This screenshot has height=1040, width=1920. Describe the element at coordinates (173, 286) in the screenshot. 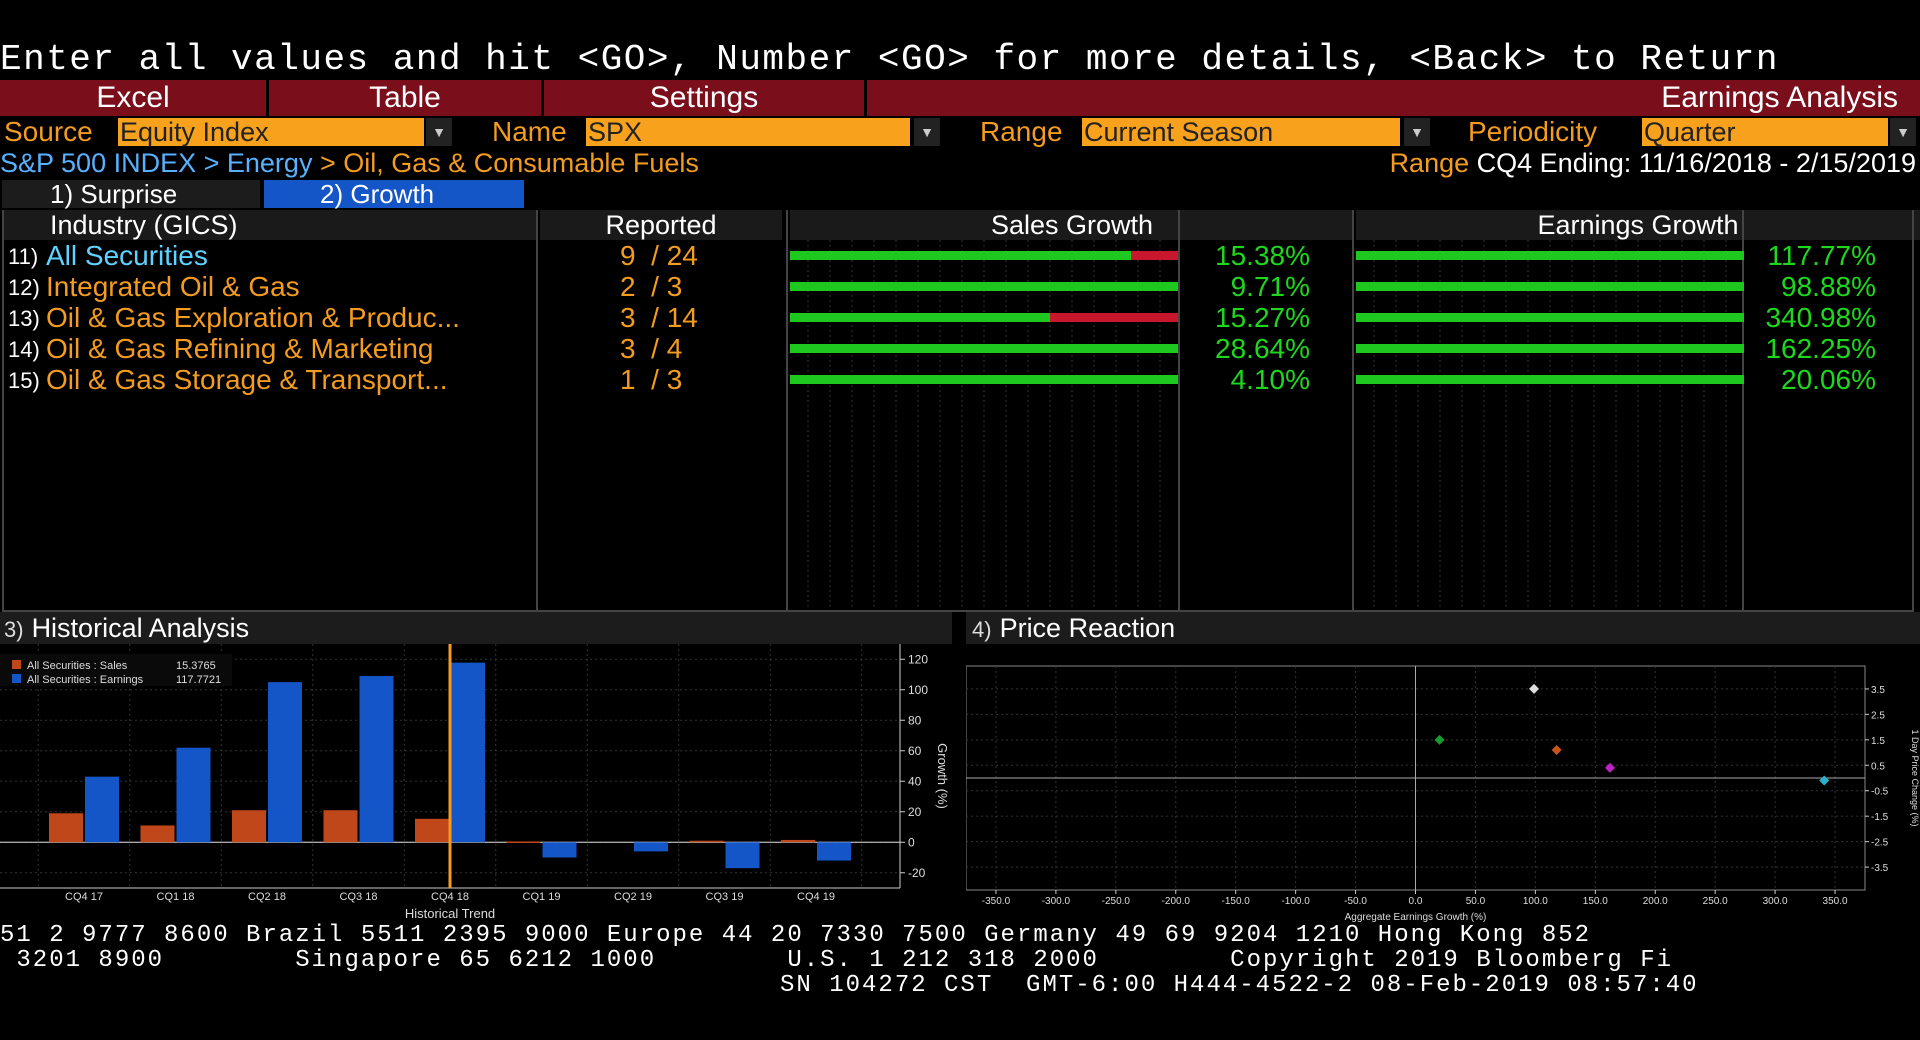

I see `row-industry-name: Integrated Oil & Gas` at that location.